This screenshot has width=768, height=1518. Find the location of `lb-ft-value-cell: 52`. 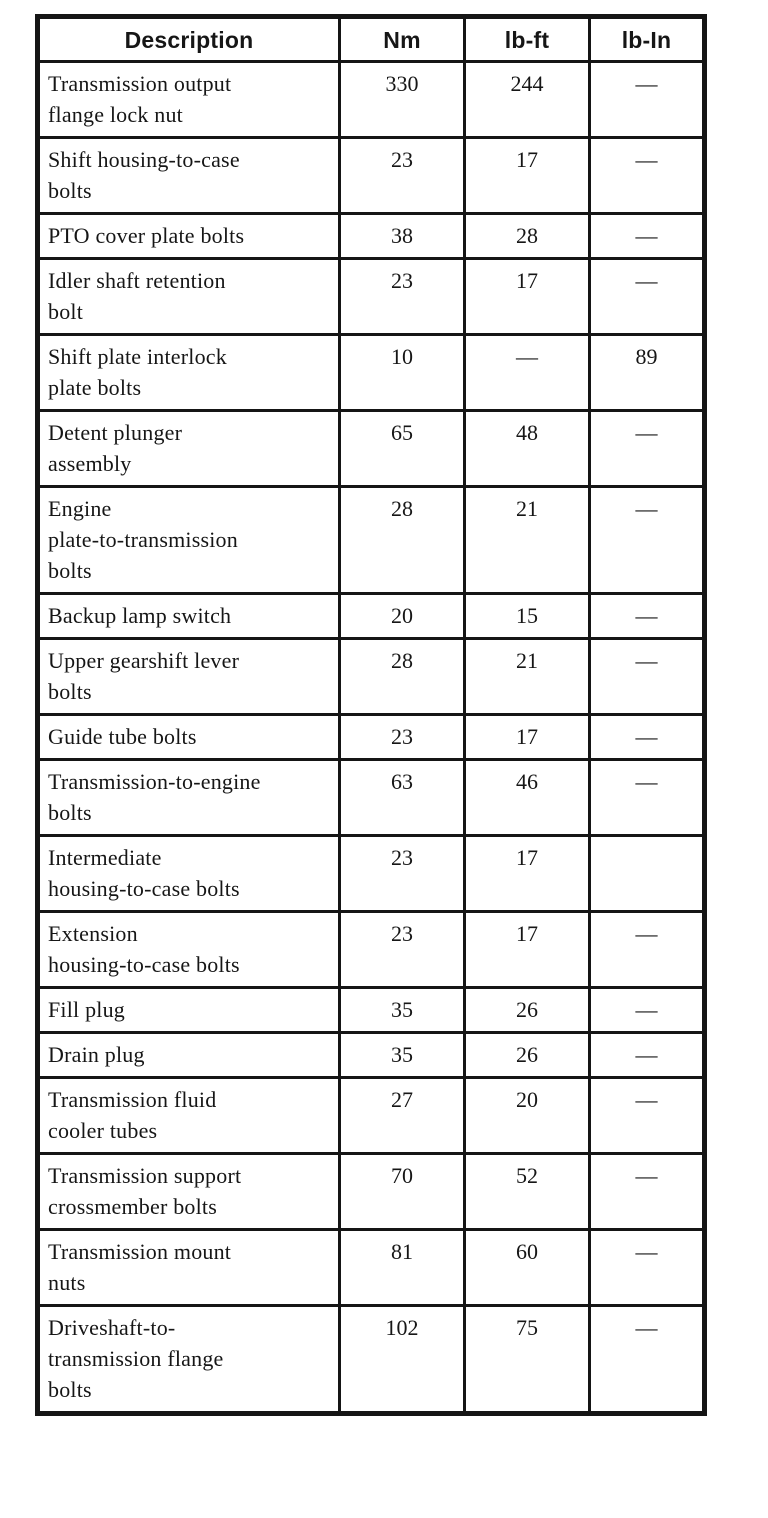

lb-ft-value-cell: 52 is located at coordinates (527, 1191).